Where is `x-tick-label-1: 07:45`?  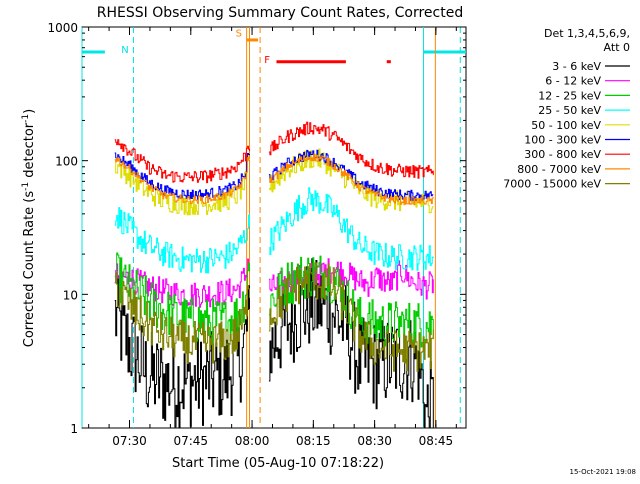
x-tick-label-1: 07:45 is located at coordinates (190, 441).